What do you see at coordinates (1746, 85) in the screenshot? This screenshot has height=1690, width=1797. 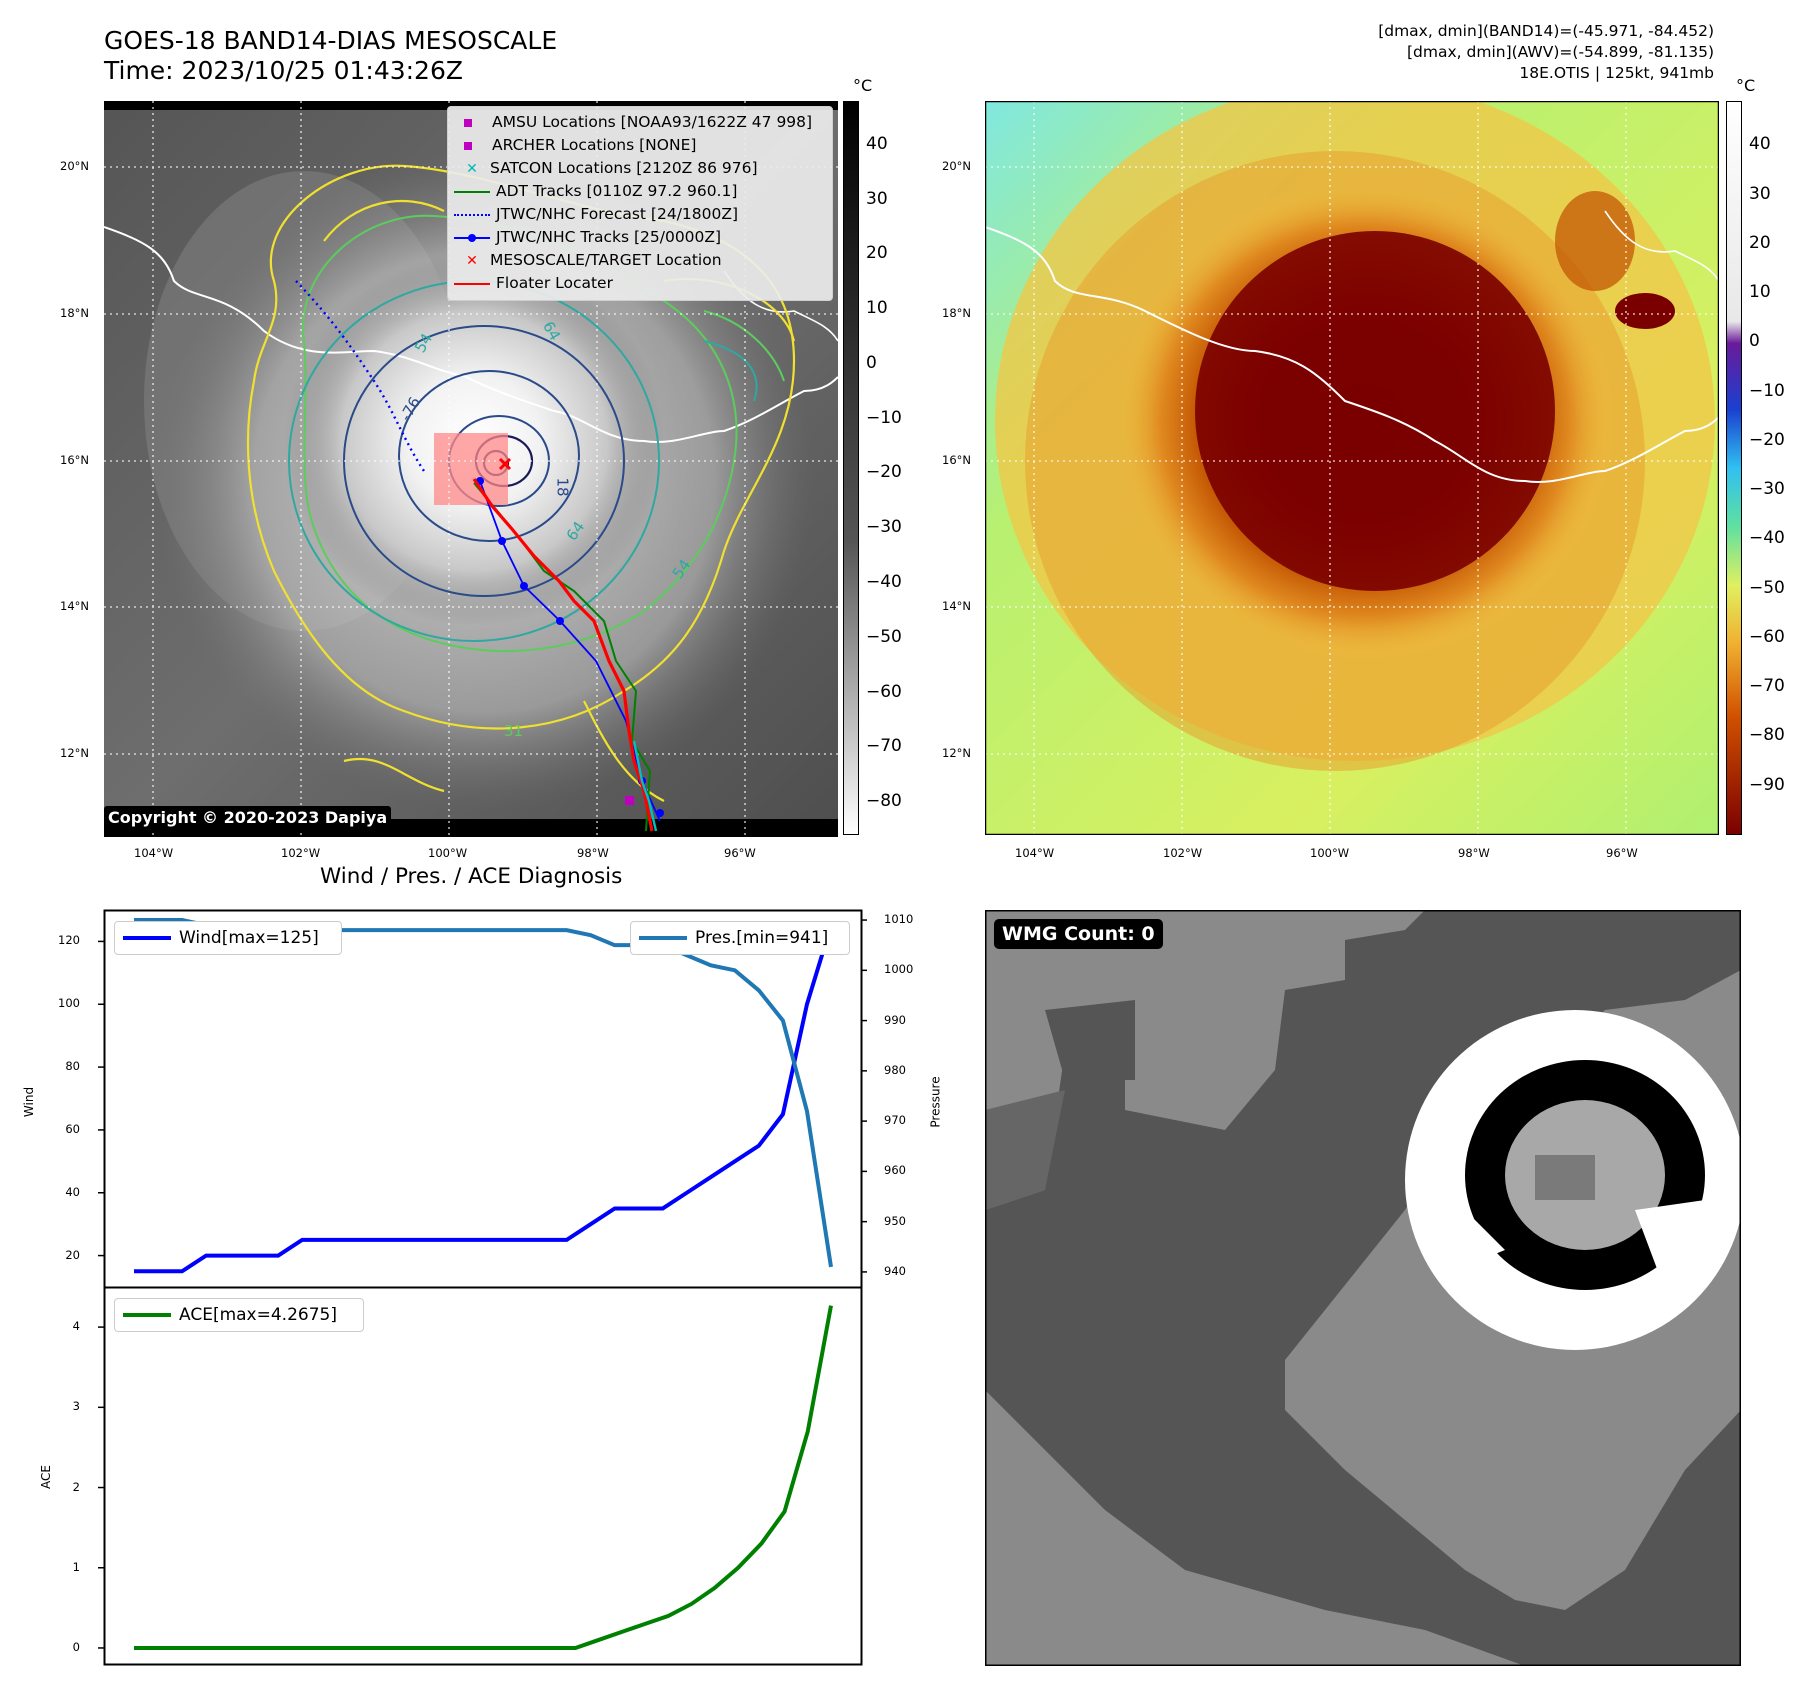 I see `colorbar-right-unit: °C` at bounding box center [1746, 85].